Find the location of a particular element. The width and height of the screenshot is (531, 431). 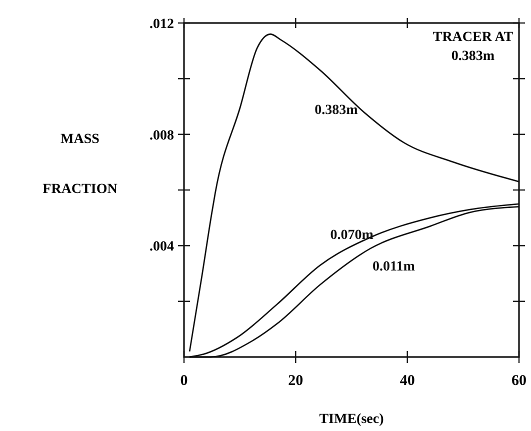

series-label: 0.383m is located at coordinates (336, 110).